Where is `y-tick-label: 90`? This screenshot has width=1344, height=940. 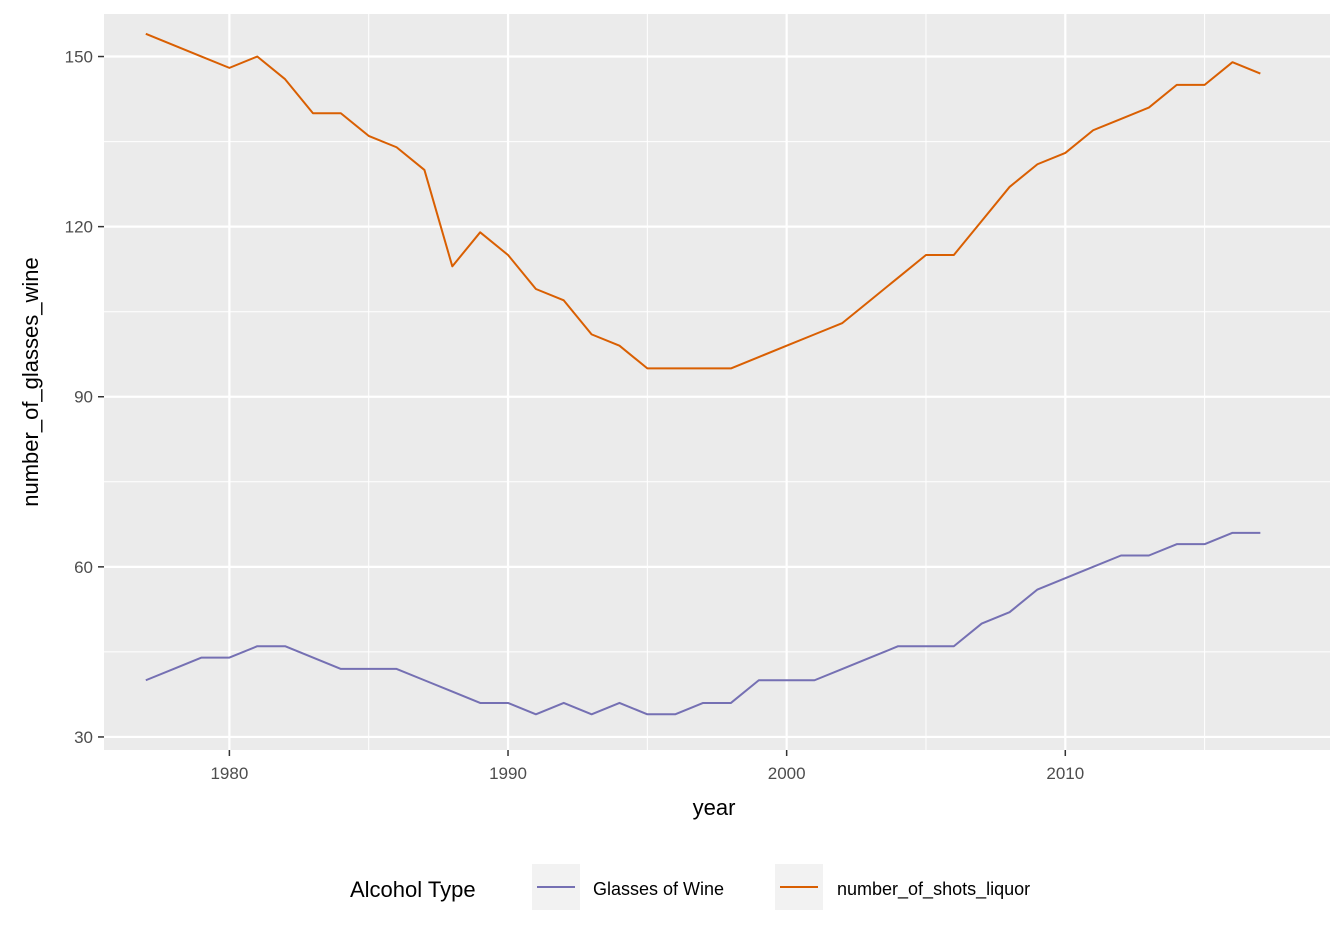
y-tick-label: 90 is located at coordinates (83, 397).